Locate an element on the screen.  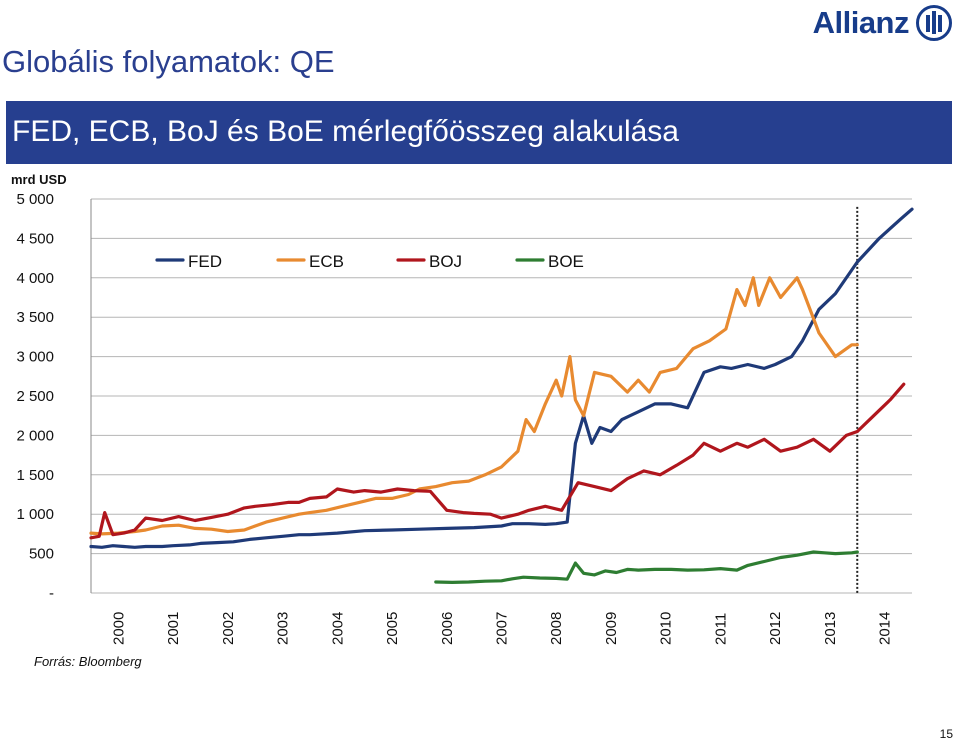
y-tick-label: 500 is located at coordinates (41, 554).